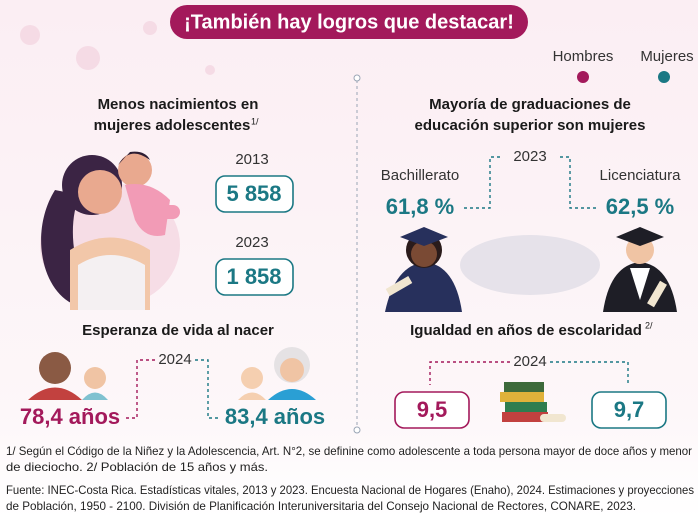  What do you see at coordinates (178, 330) in the screenshot?
I see `section-heading: Esperanza de vida al nacer` at bounding box center [178, 330].